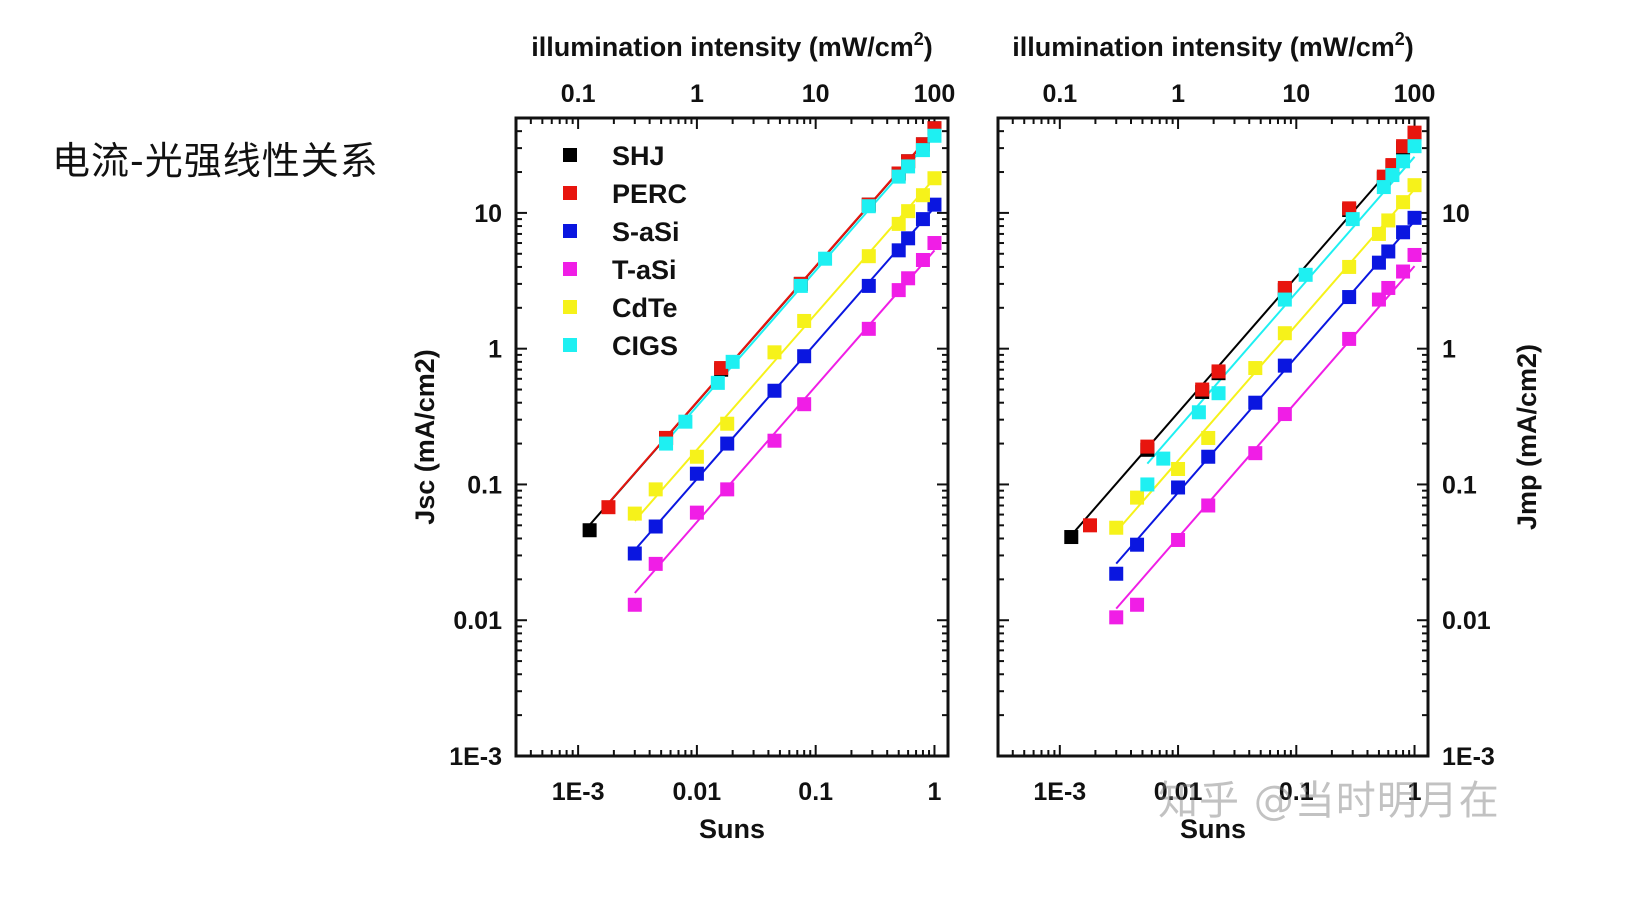 The width and height of the screenshot is (1652, 900). I want to click on x2-axis-title-sup: 2, so click(919, 39).